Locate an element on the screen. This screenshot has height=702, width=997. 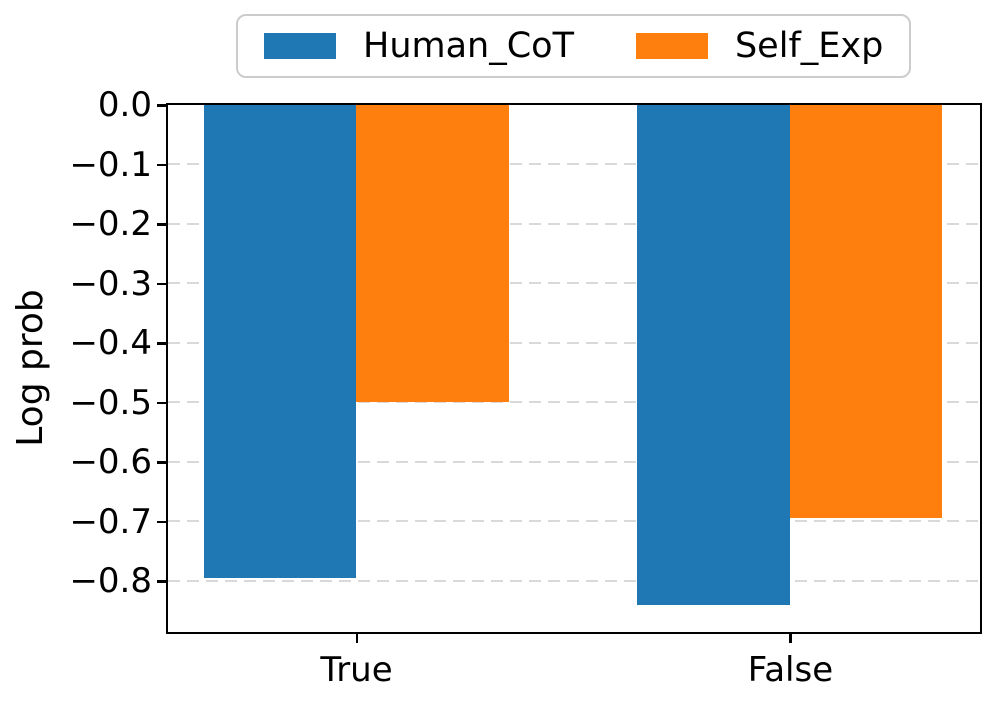
y-tick-label: −0.3 is located at coordinates (110, 283).